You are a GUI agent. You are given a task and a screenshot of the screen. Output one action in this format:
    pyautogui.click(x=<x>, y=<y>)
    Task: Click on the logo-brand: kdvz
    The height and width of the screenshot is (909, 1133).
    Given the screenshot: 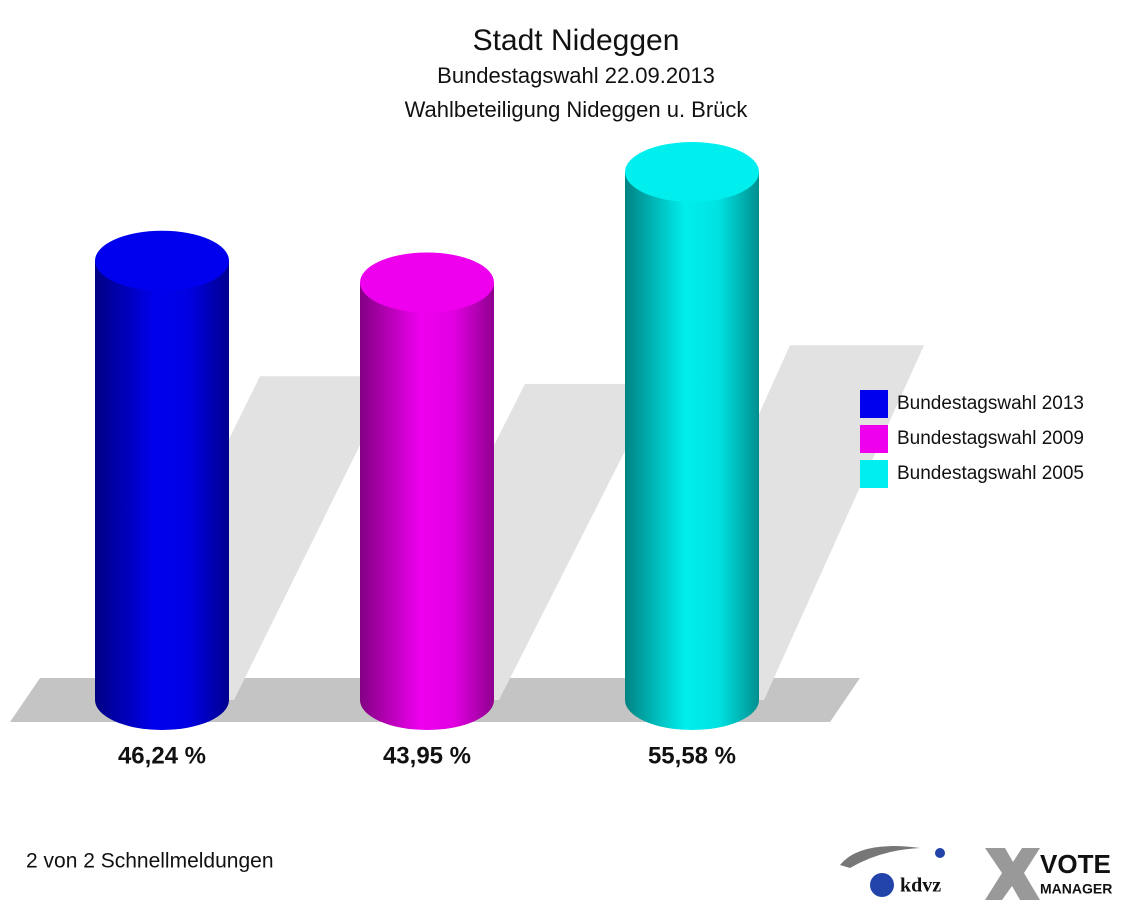 What is the action you would take?
    pyautogui.click(x=920, y=886)
    